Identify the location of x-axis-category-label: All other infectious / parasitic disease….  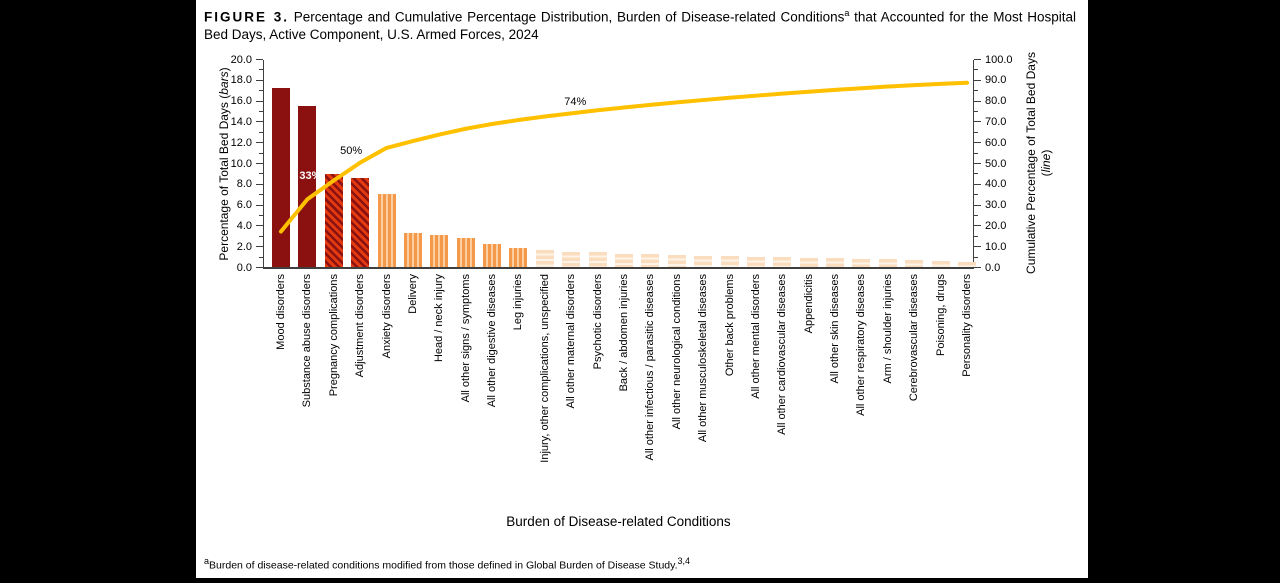
(650, 367).